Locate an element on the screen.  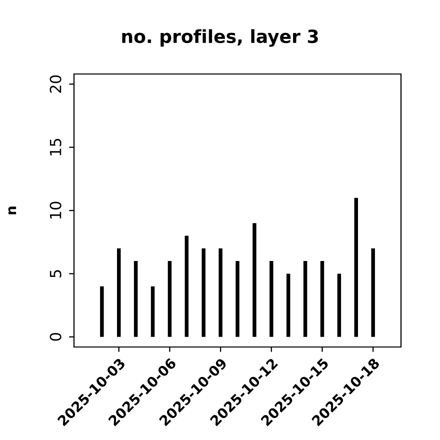
y-tick-label: 0 is located at coordinates (56, 337).